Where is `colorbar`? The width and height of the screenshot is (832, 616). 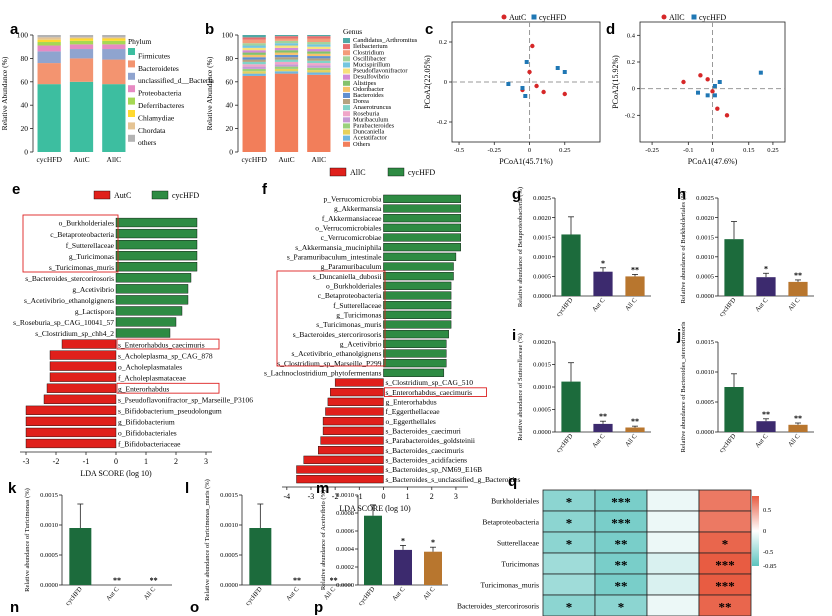
colorbar is located at coordinates (755, 531).